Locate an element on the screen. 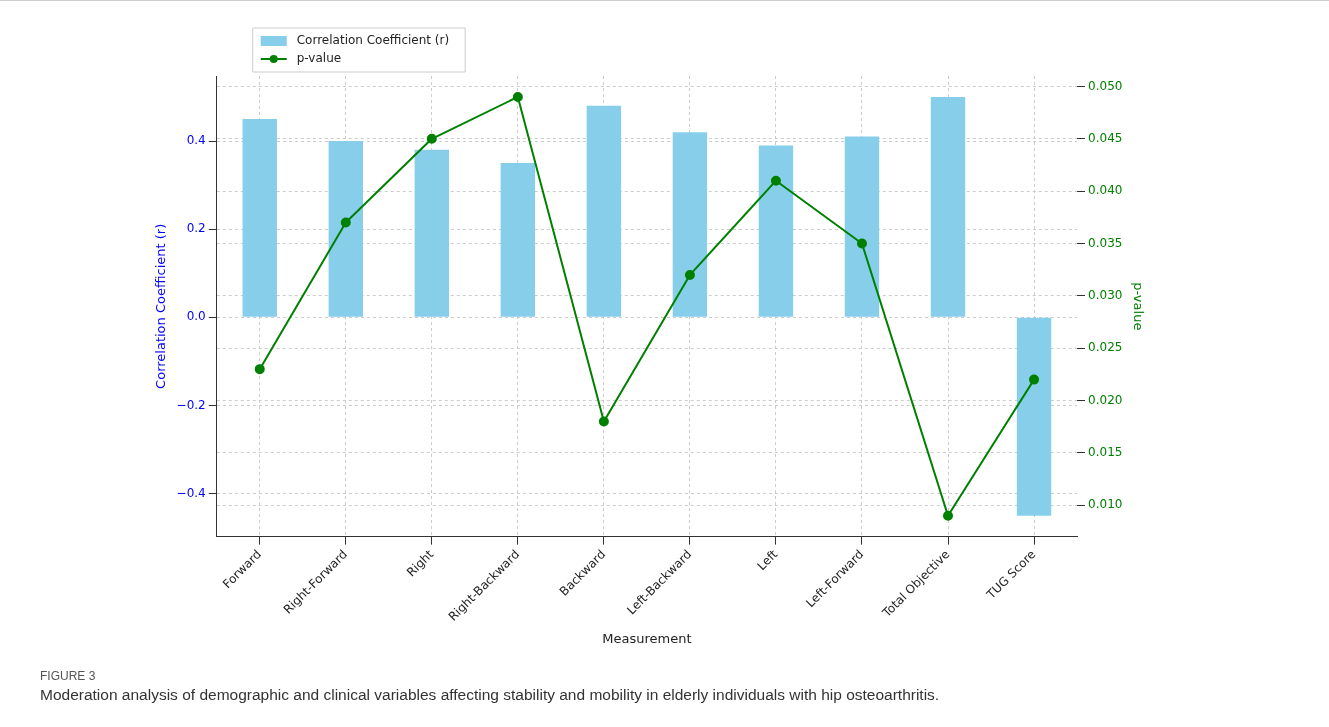 The height and width of the screenshot is (727, 1329). y-tick-label: 0.0 is located at coordinates (196, 316).